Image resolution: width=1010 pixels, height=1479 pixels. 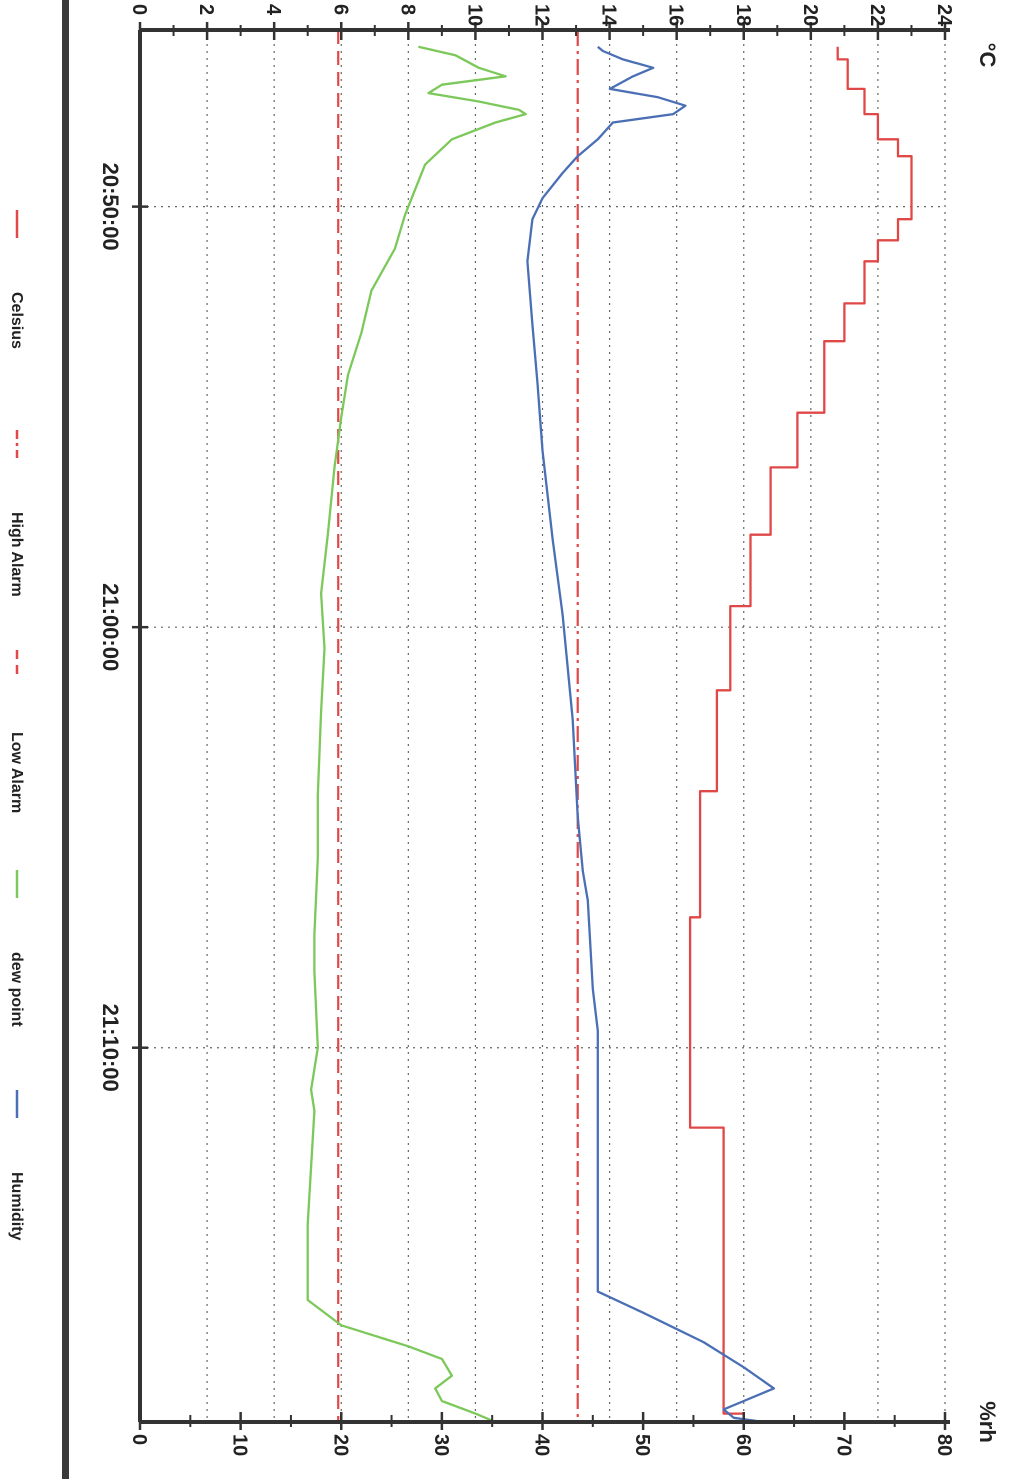 What do you see at coordinates (743, 1445) in the screenshot?
I see `humidity-tick-label-60: 60` at bounding box center [743, 1445].